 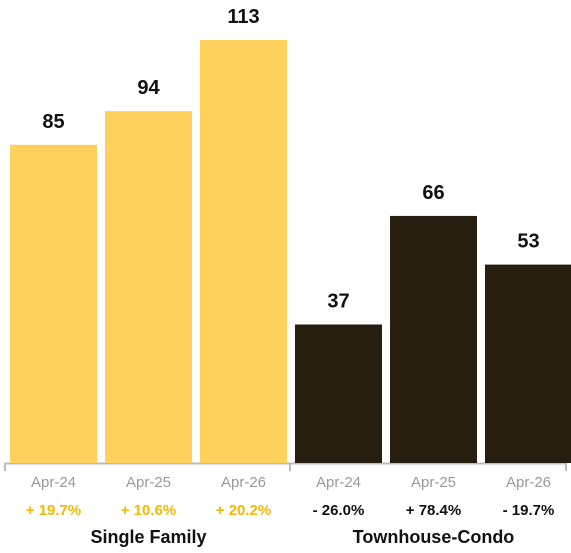 I want to click on group-label: Single Family, so click(x=148, y=537).